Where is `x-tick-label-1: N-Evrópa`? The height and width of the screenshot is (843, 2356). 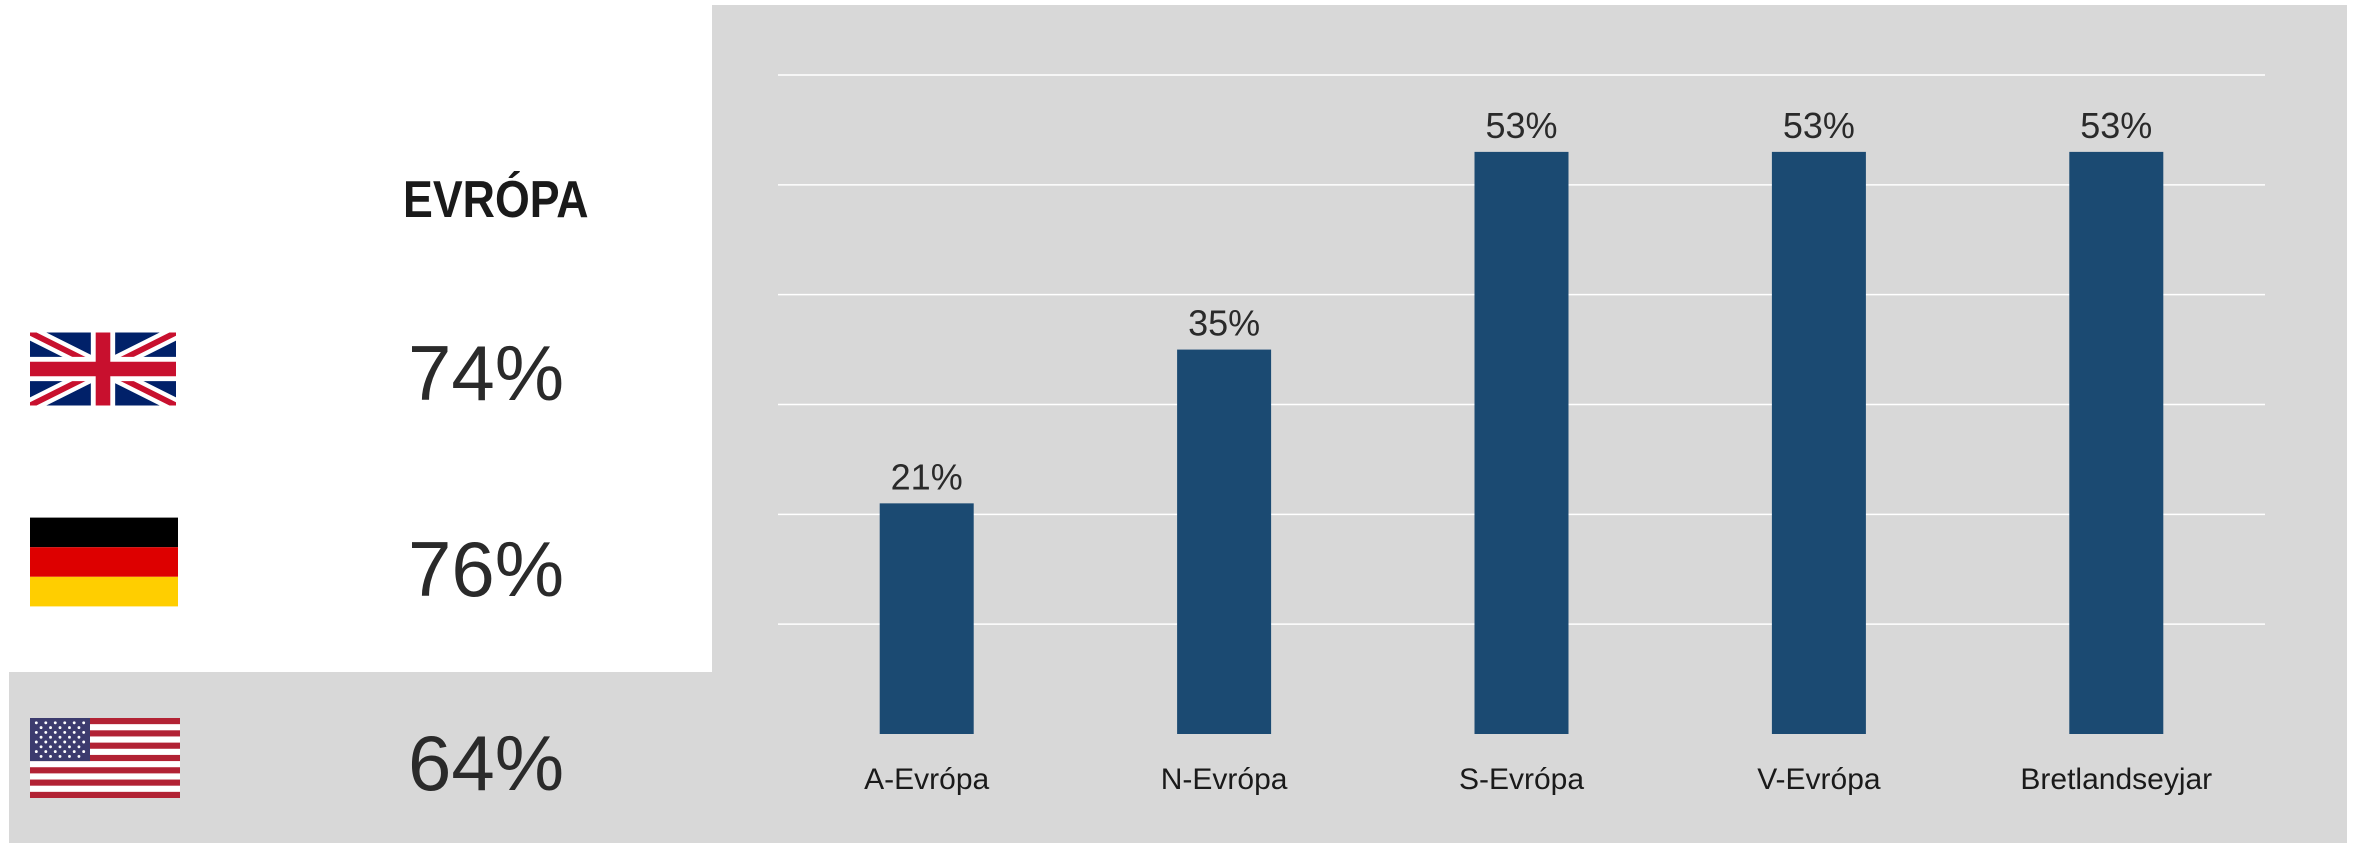 x-tick-label-1: N-Evrópa is located at coordinates (1224, 779).